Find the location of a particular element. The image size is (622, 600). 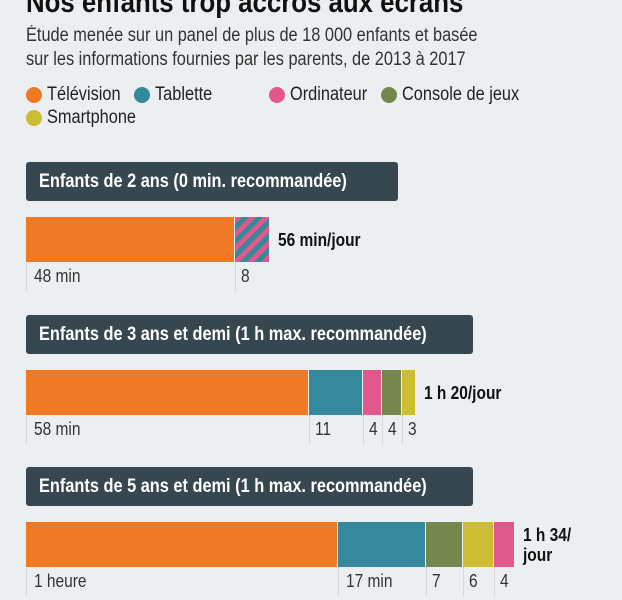

legend-item: Smartphone is located at coordinates (88, 118).